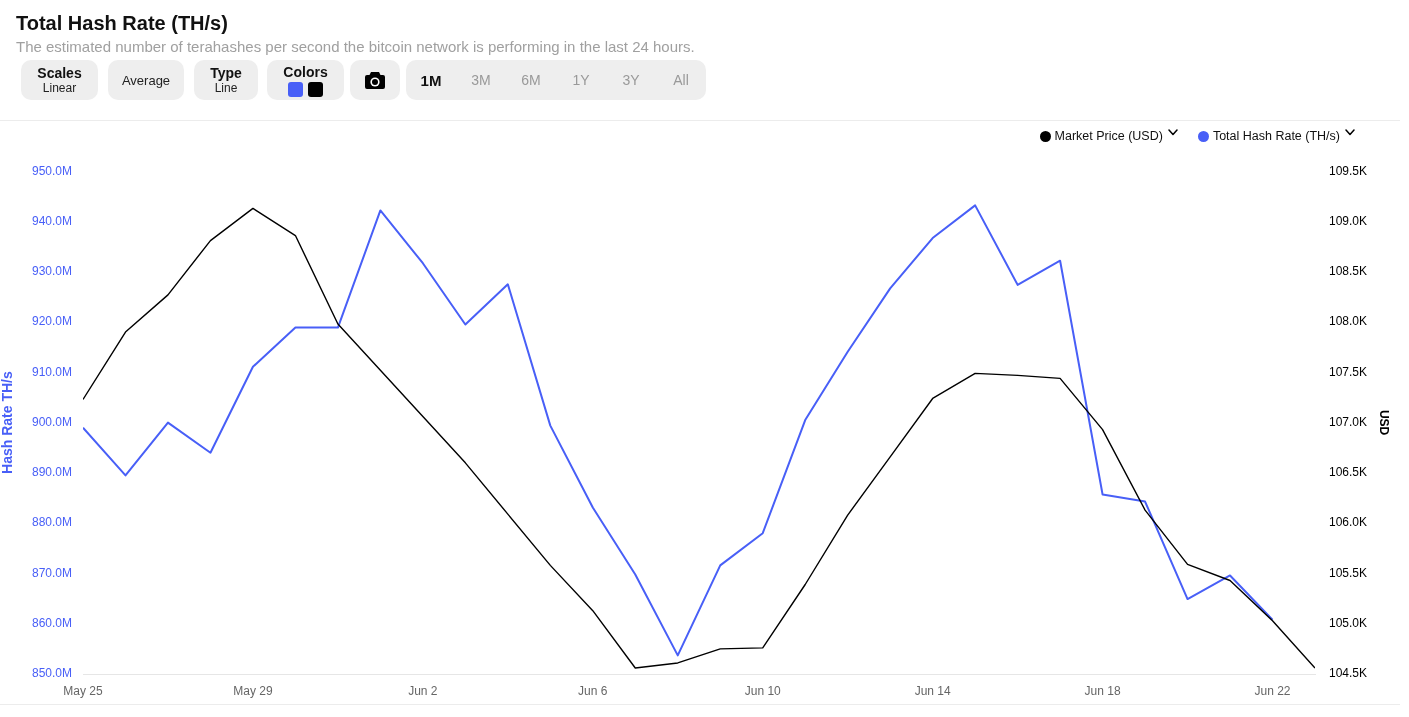  What do you see at coordinates (122, 23) in the screenshot?
I see `chart-title: Total Hash Rate (TH/s)` at bounding box center [122, 23].